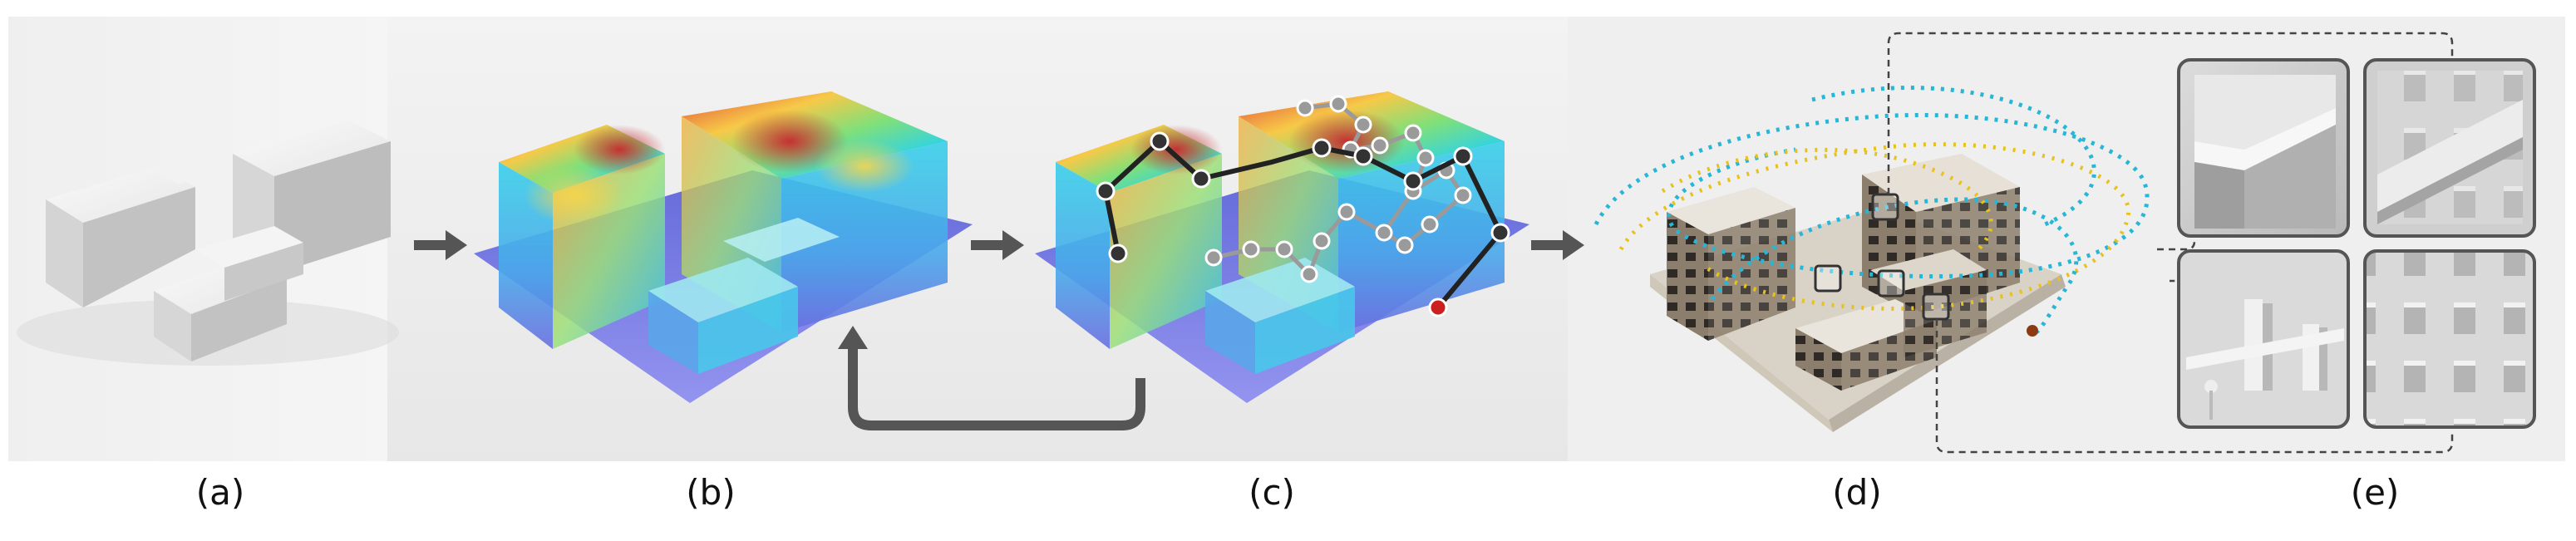 This screenshot has width=2576, height=541. Describe the element at coordinates (1857, 492) in the screenshot. I see `panel-label-d: (d)` at that location.